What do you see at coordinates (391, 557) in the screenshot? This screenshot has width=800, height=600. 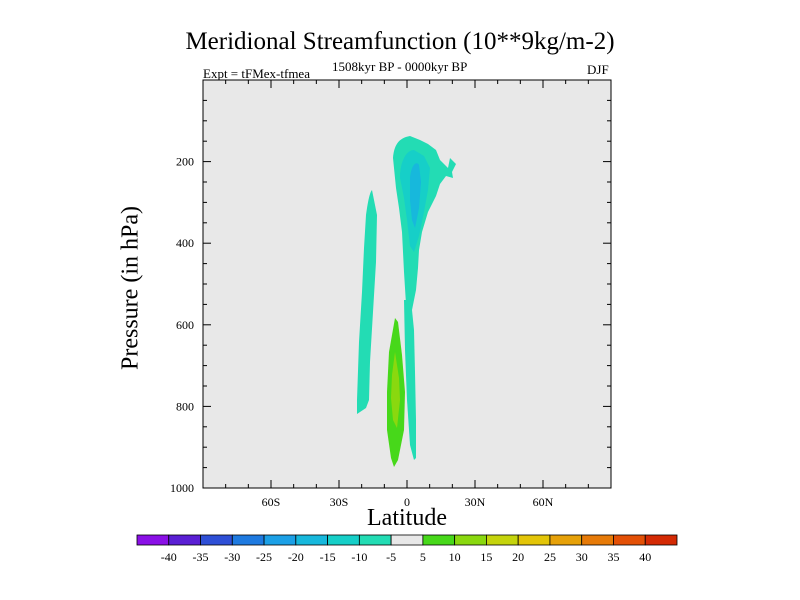 I see `colorbar-label: -5` at bounding box center [391, 557].